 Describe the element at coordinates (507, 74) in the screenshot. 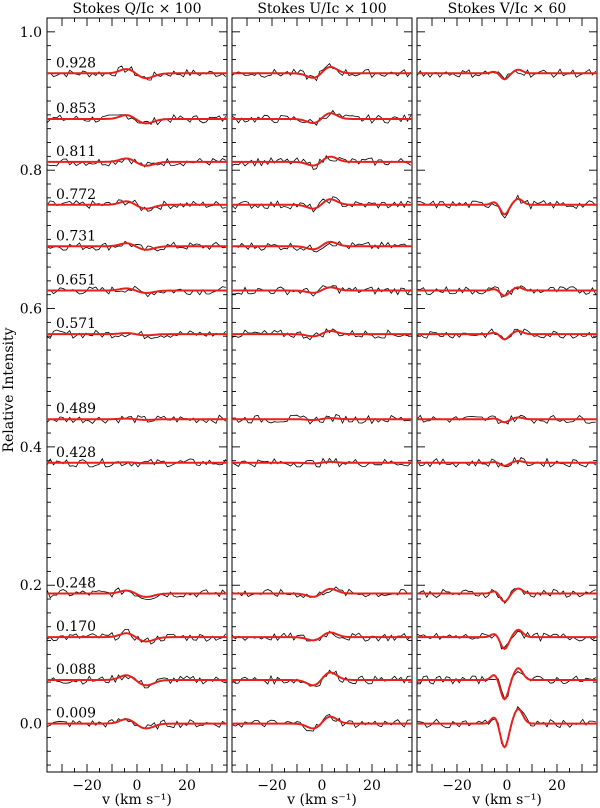

I see `model-profile-V-0.928` at that location.